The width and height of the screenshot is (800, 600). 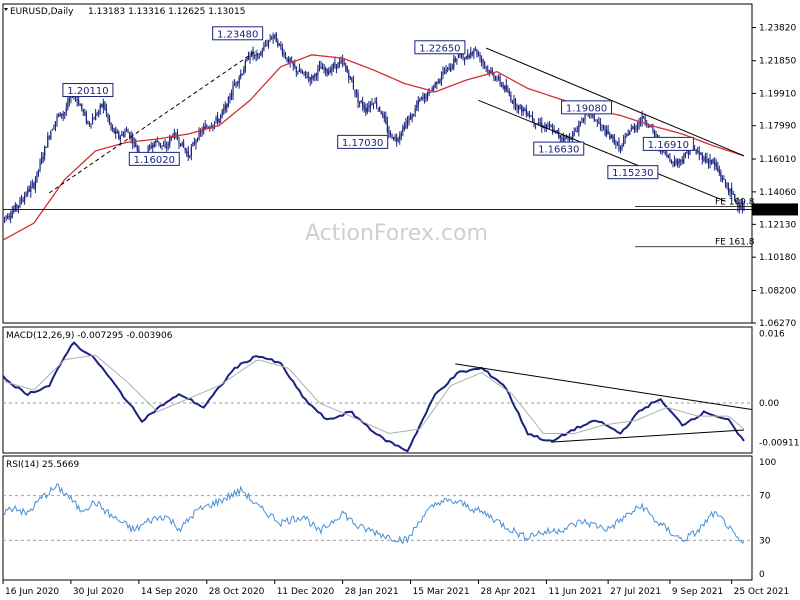 I want to click on price-annotation-text: 1.15230, so click(x=632, y=173).